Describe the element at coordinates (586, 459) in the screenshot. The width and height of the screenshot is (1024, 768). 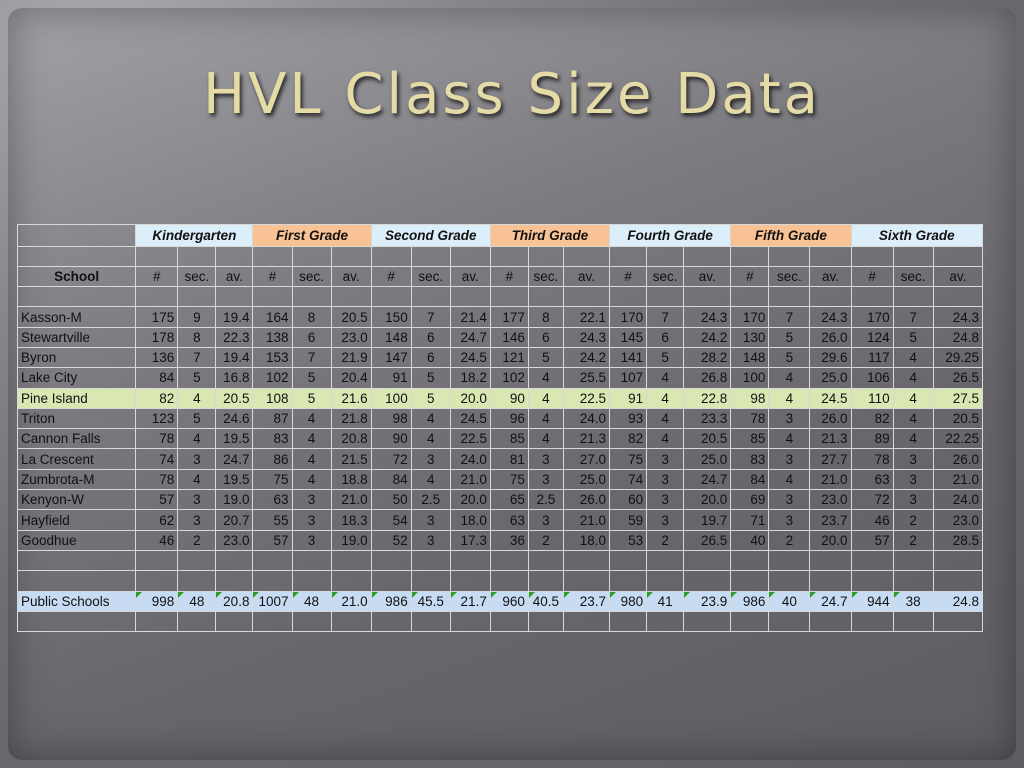
I see `data-cell: 27.0` at that location.